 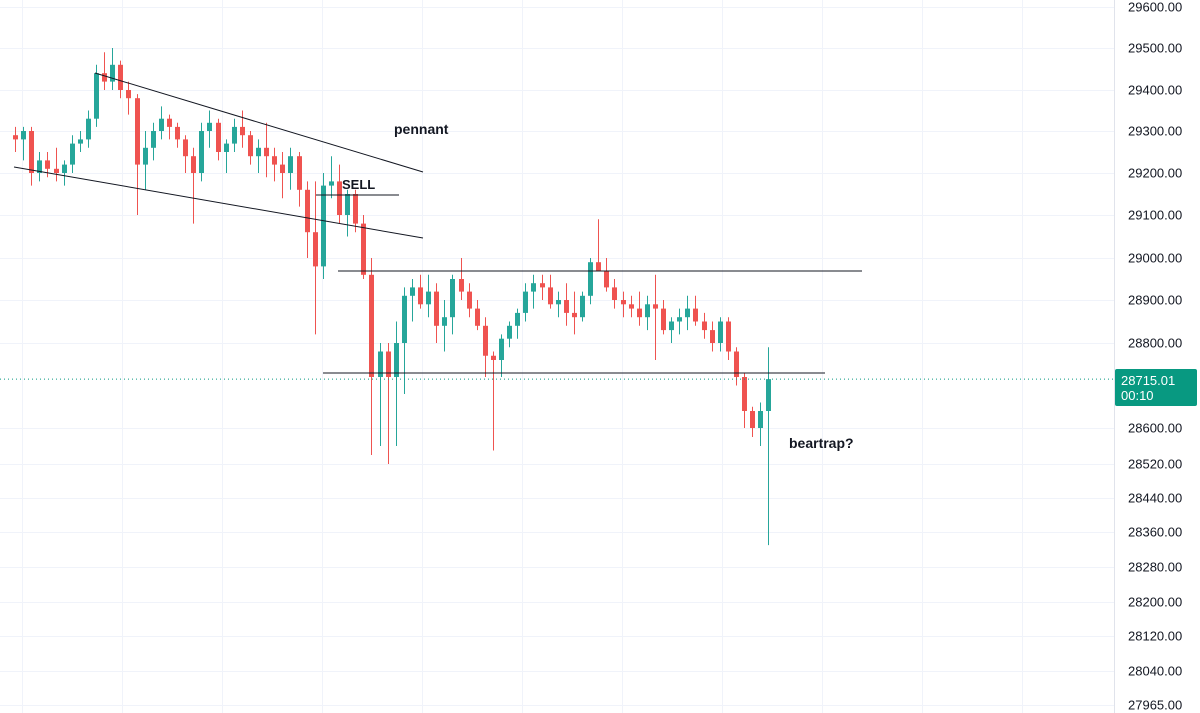 I want to click on beartrap-label: beartrap?, so click(x=821, y=443).